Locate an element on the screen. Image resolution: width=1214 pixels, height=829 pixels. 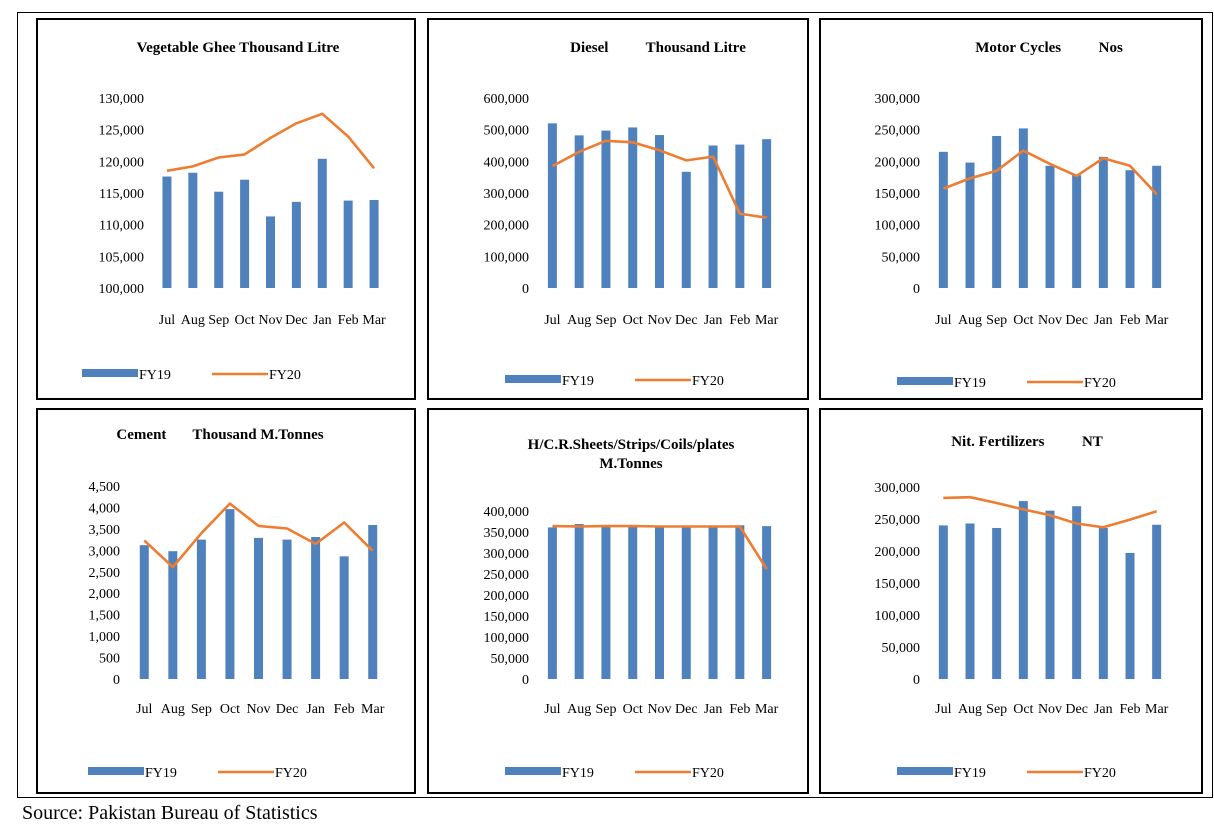
y-tick-label: 3,500 is located at coordinates (105, 530).